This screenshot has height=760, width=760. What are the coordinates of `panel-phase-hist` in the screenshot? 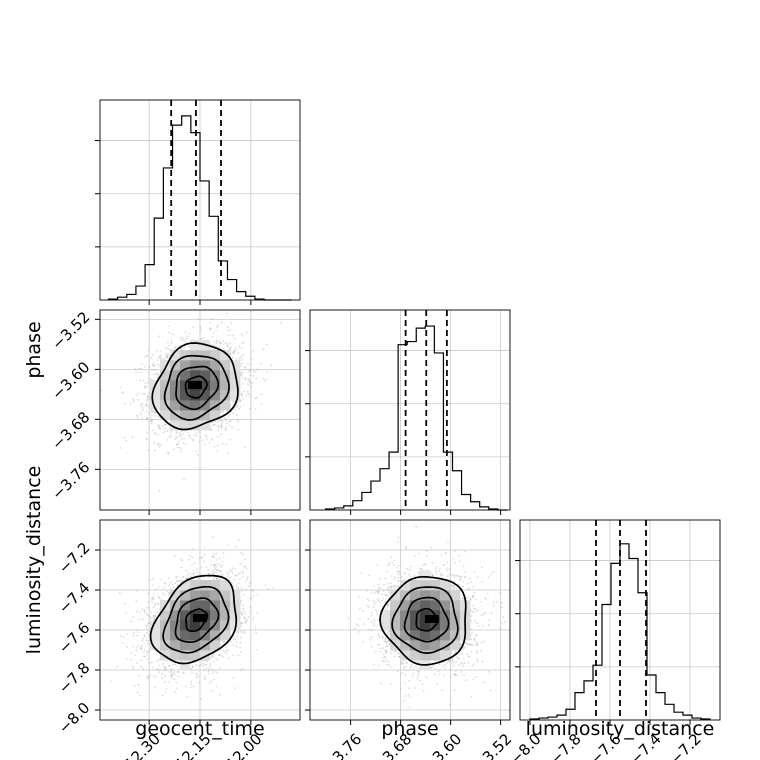 It's located at (408, 412).